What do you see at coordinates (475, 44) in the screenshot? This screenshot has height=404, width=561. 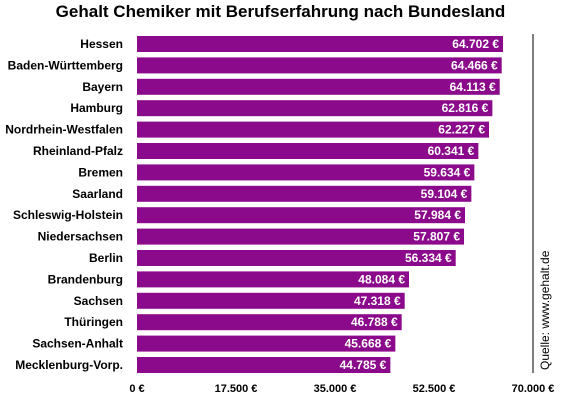 I see `data-label: 64.702 €` at bounding box center [475, 44].